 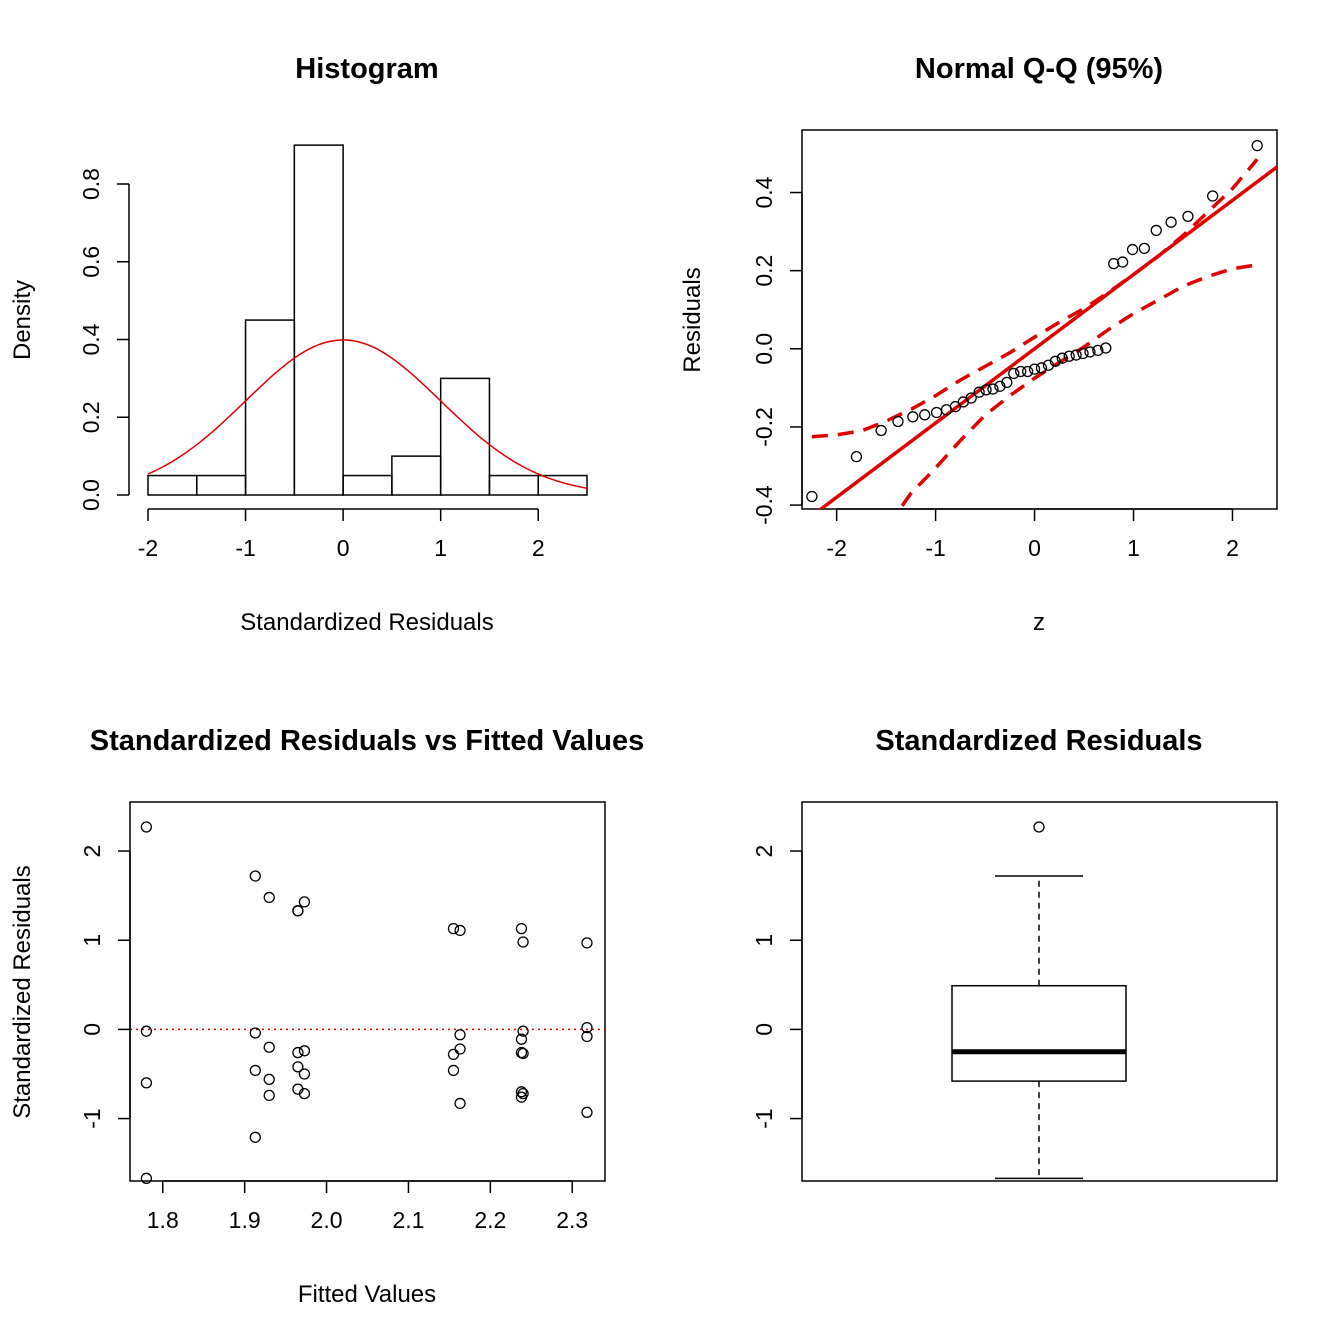 I want to click on qq-title: Normal Q-Q (95%), so click(x=1039, y=69).